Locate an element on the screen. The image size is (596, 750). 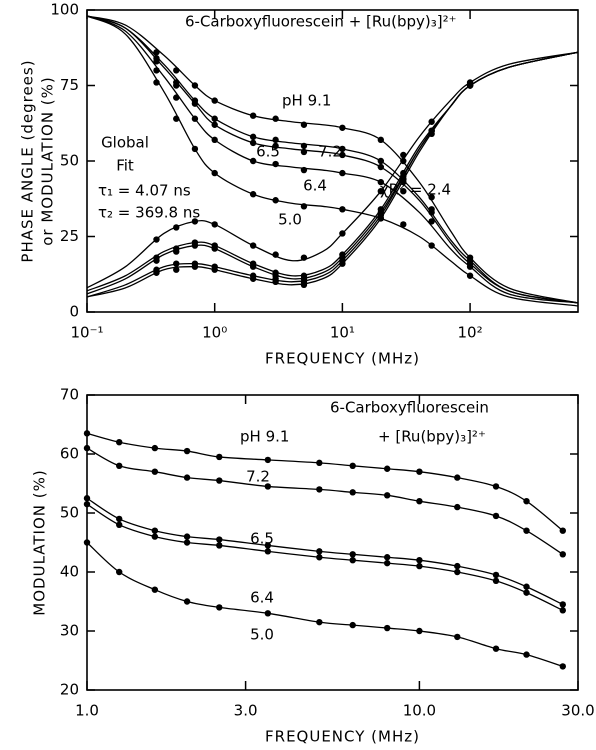
y-tick-label: 0 is located at coordinates (74, 312).